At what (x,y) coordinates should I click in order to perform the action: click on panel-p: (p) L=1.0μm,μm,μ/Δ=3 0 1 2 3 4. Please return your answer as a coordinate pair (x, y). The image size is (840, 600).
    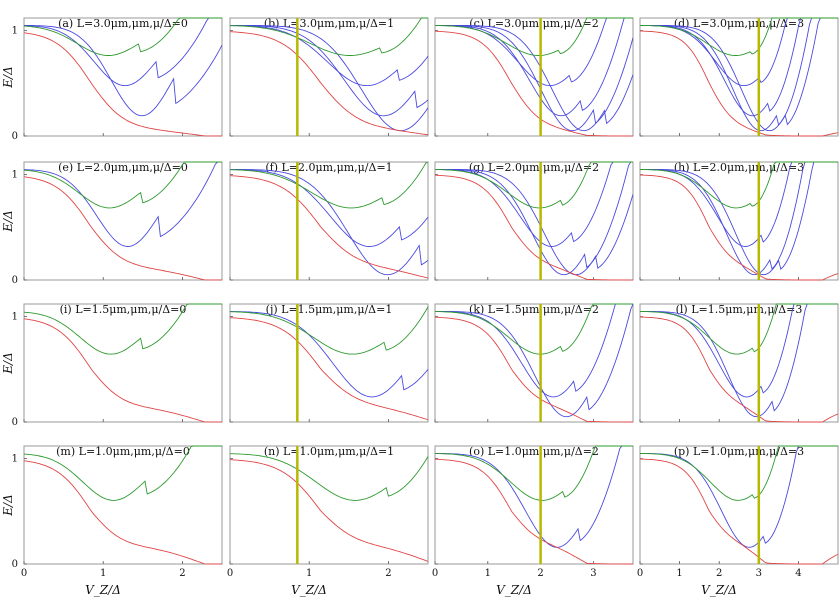
    Looking at the image, I should click on (738, 512).